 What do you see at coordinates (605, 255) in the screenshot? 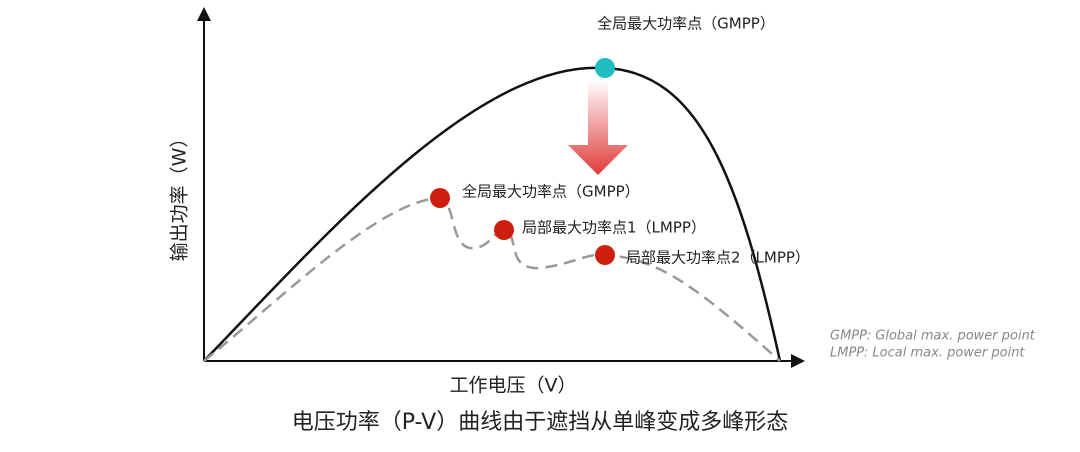
I see `lmpp2-point` at bounding box center [605, 255].